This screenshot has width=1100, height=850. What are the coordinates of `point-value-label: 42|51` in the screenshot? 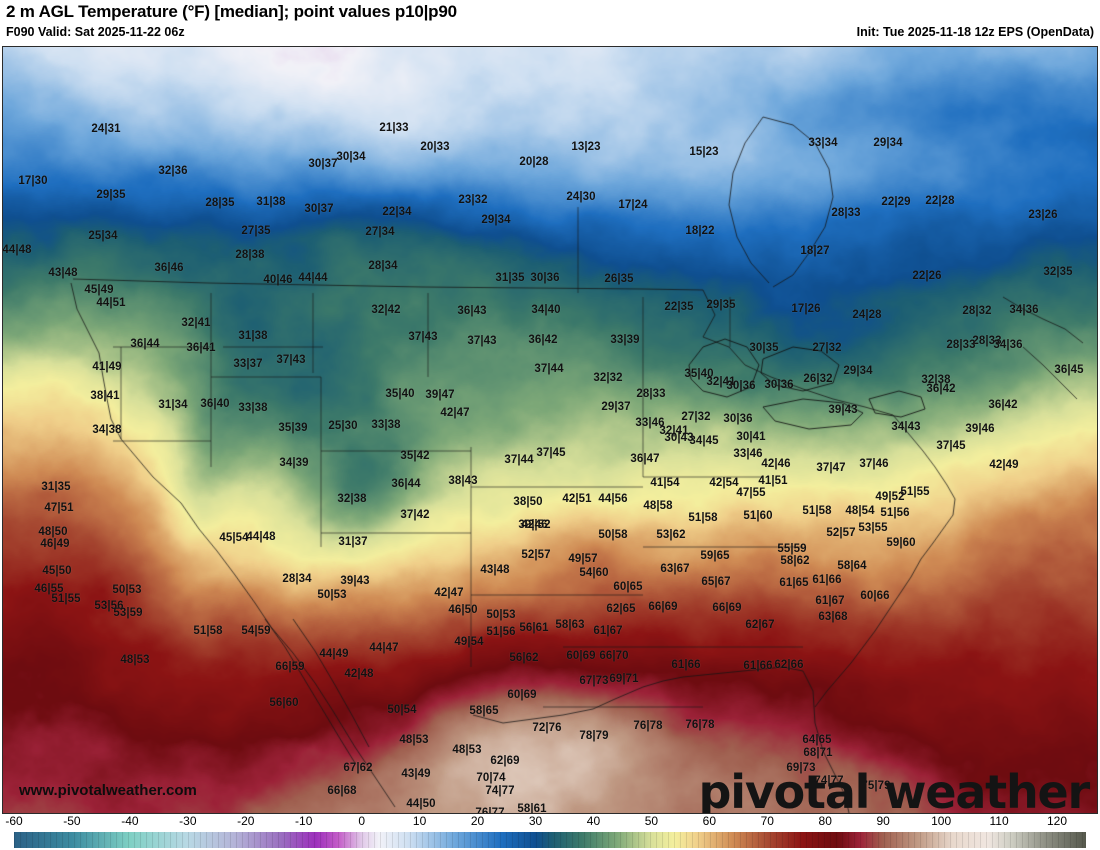 It's located at (577, 499).